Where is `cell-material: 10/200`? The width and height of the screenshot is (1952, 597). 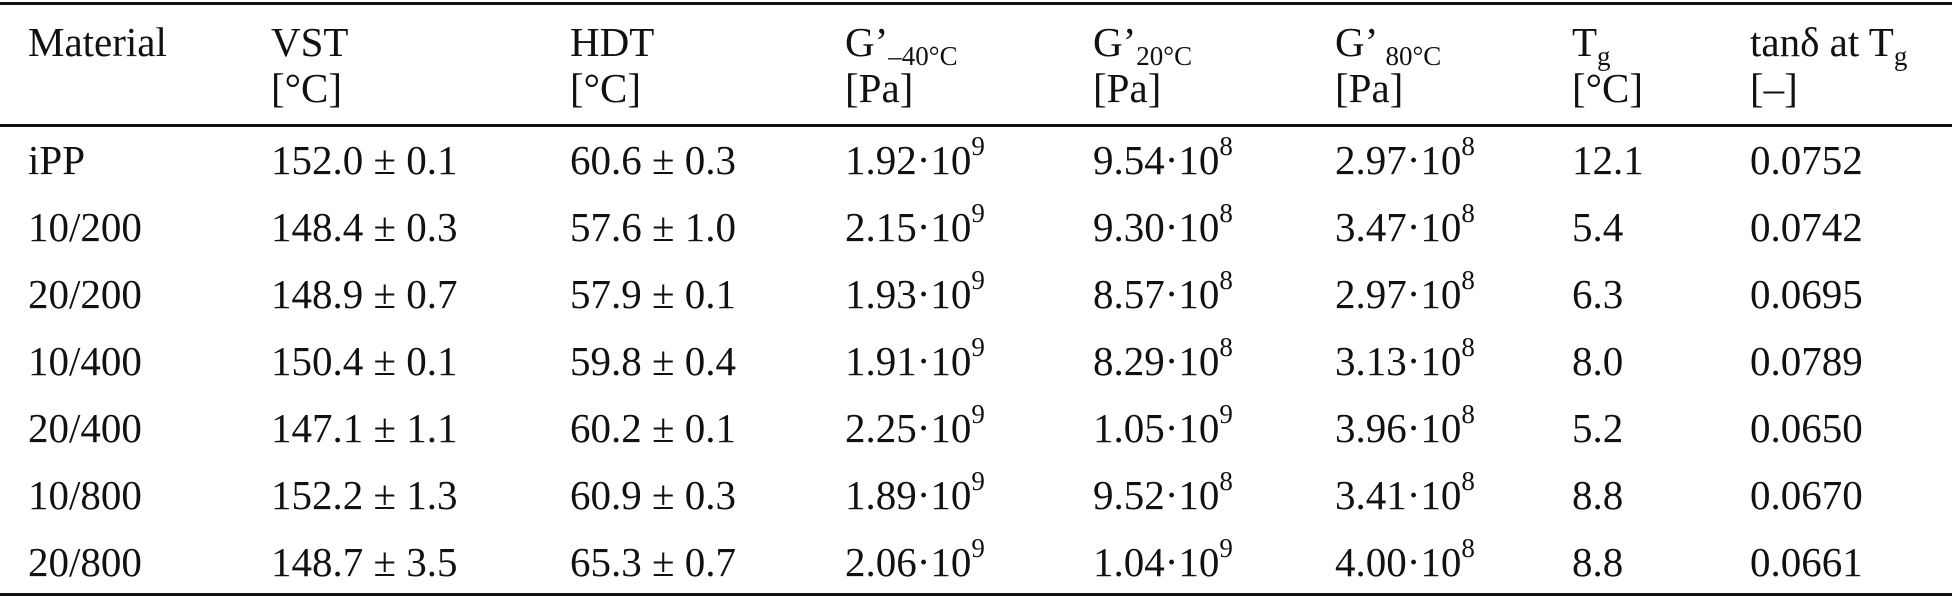 cell-material: 10/200 is located at coordinates (85, 227).